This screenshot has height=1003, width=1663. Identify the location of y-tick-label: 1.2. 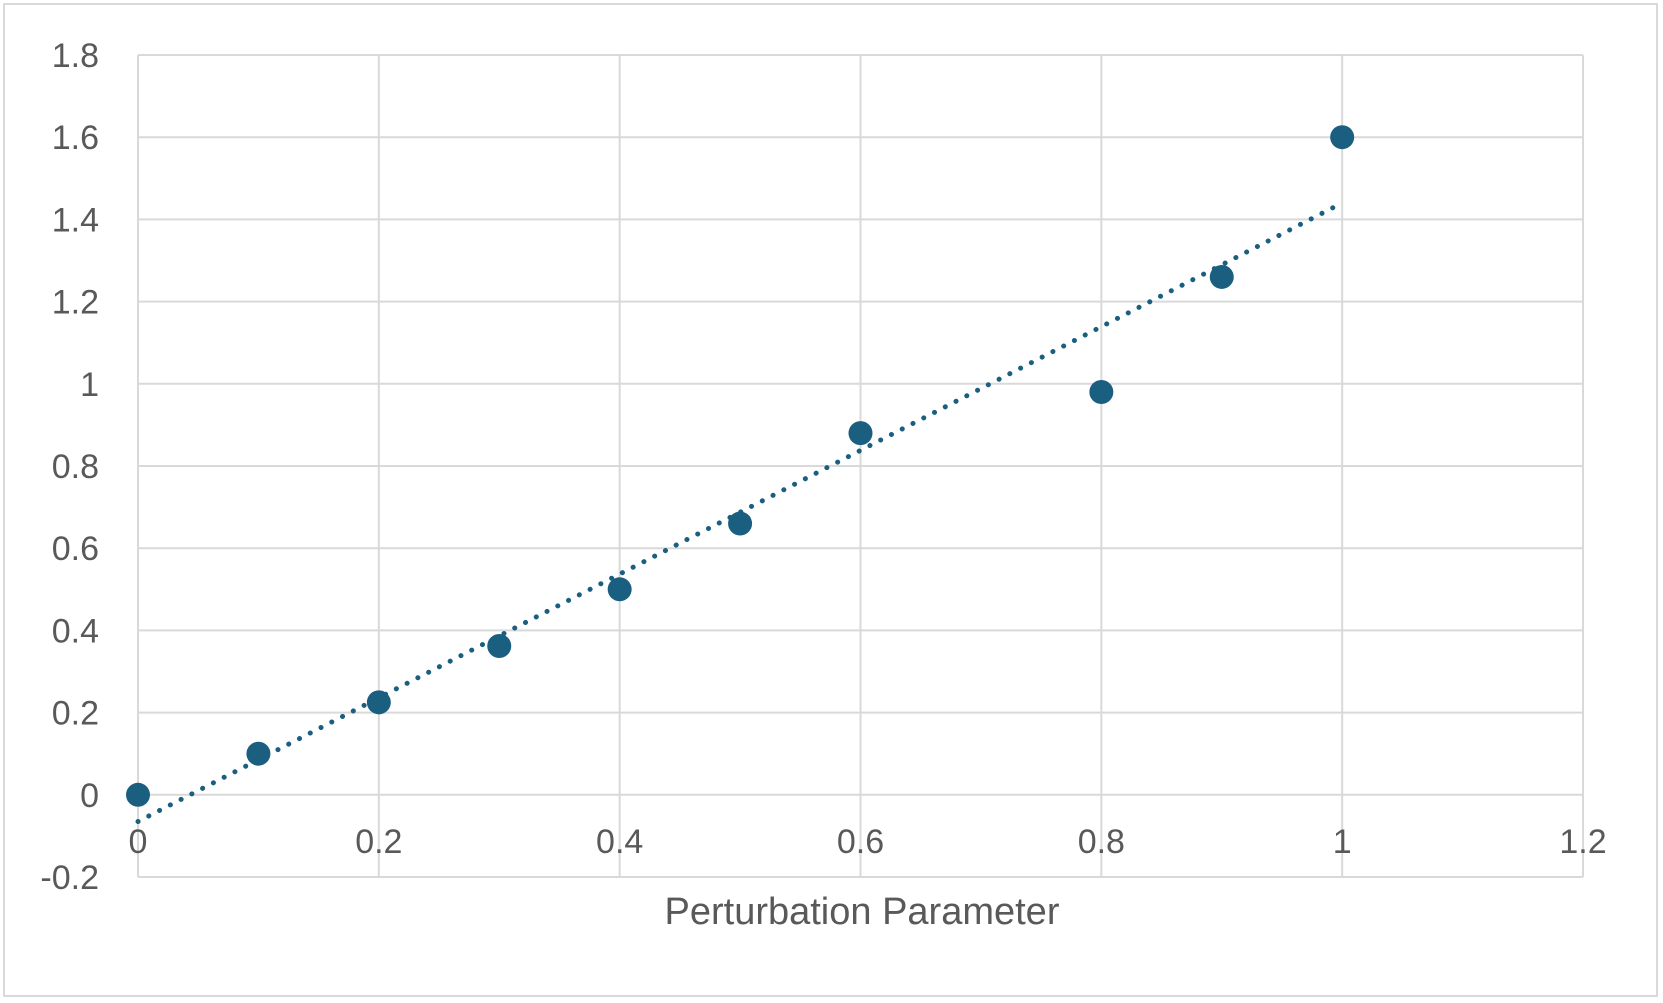
(75, 303).